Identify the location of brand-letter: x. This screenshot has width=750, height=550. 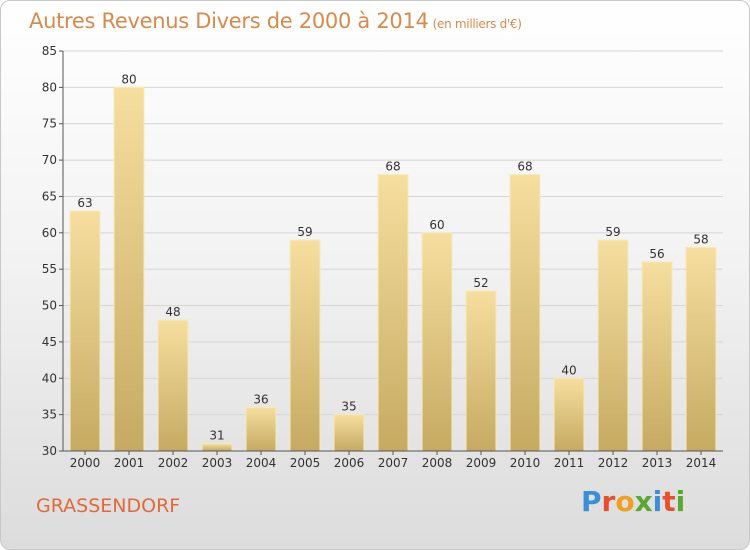
(643, 501).